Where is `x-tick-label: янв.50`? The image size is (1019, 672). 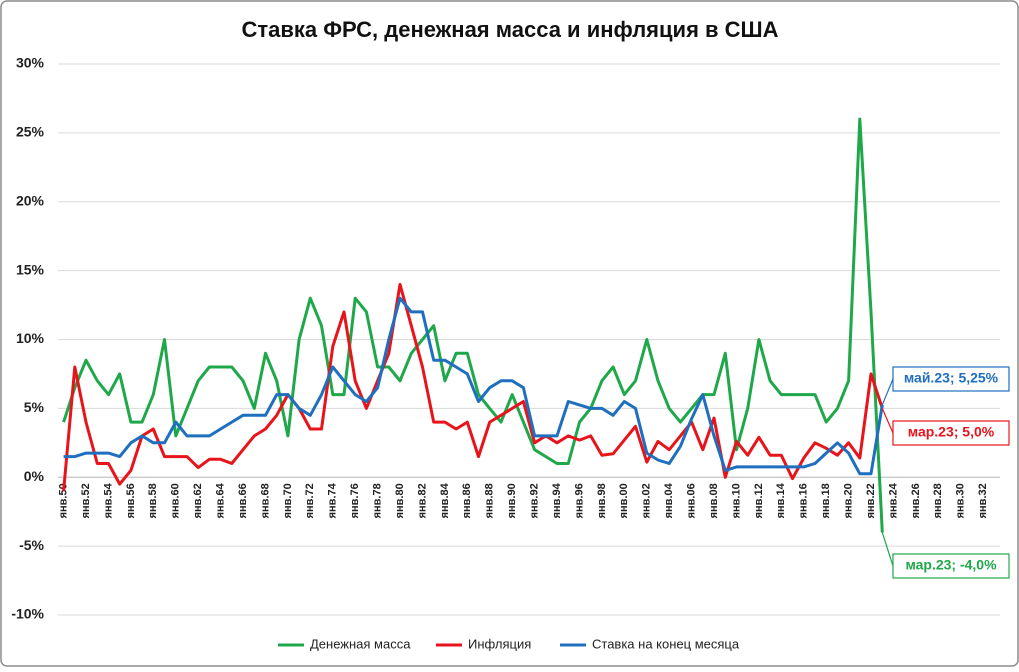
x-tick-label: янв.50 is located at coordinates (64, 500).